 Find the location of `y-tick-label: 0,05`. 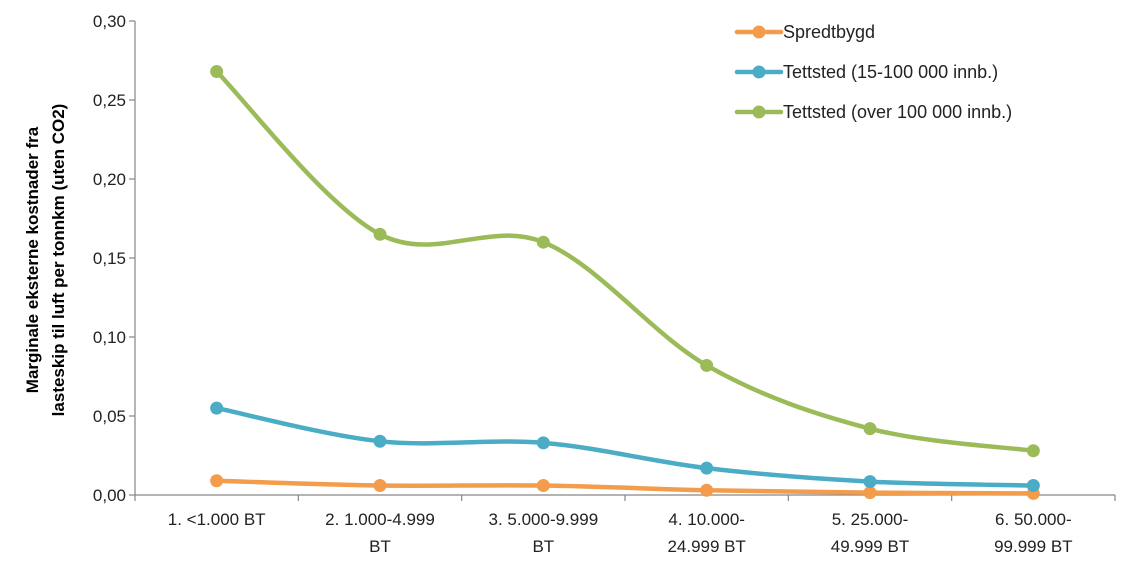

y-tick-label: 0,05 is located at coordinates (109, 416).